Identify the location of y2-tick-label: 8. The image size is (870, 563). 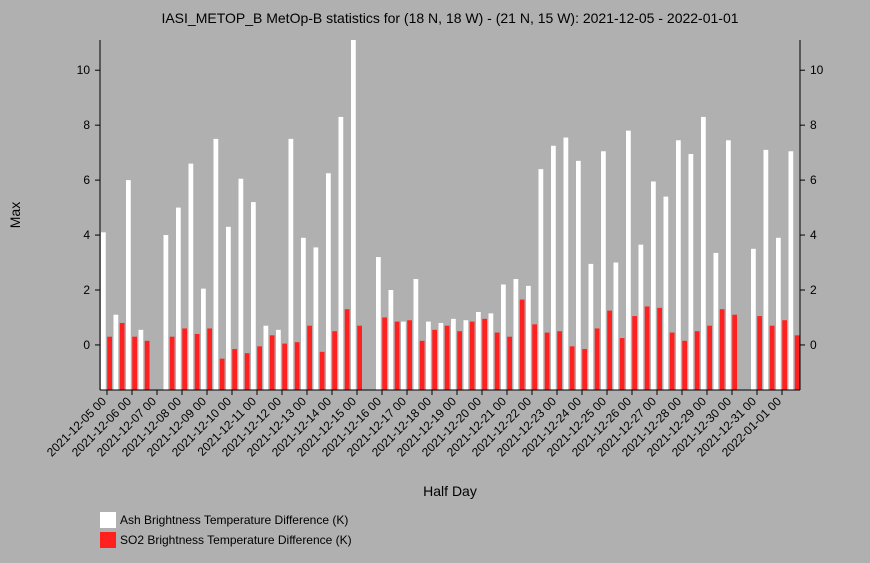
(813, 125).